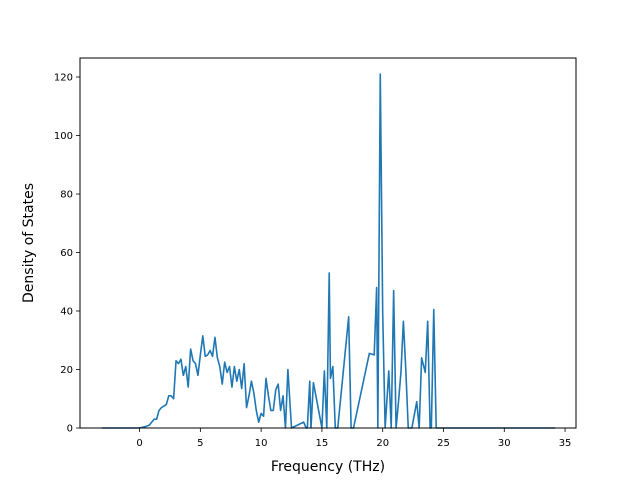 The image size is (640, 480). Describe the element at coordinates (66, 370) in the screenshot. I see `y-tick-label: 20` at that location.